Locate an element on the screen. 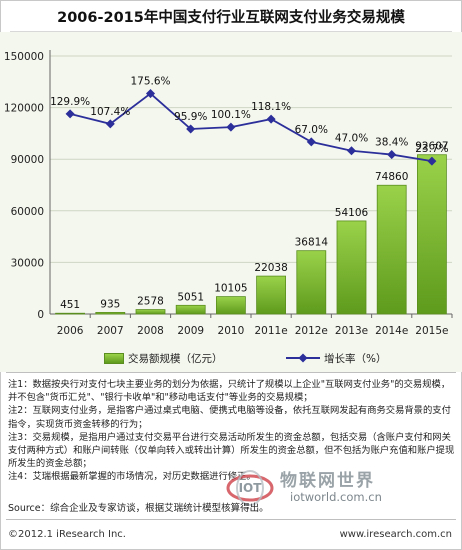 The width and height of the screenshot is (462, 550). x-tick-label: 2011e is located at coordinates (271, 331).